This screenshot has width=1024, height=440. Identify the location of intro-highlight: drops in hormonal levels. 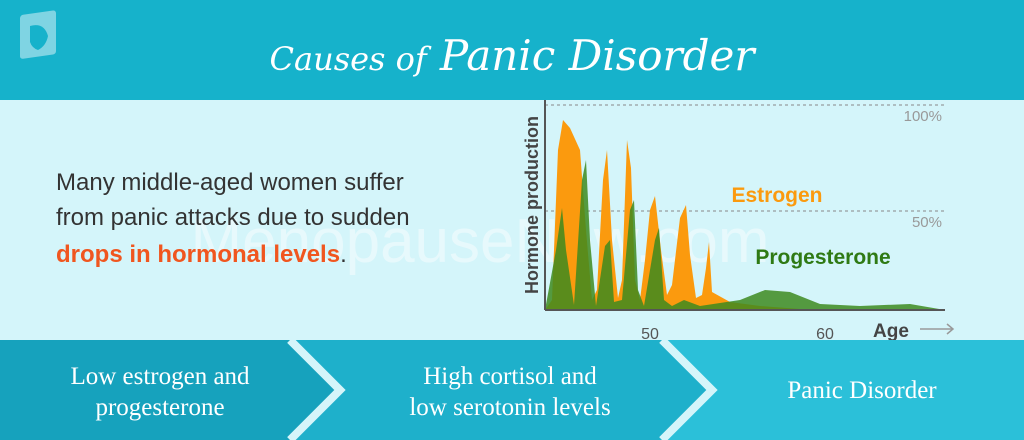
(198, 254).